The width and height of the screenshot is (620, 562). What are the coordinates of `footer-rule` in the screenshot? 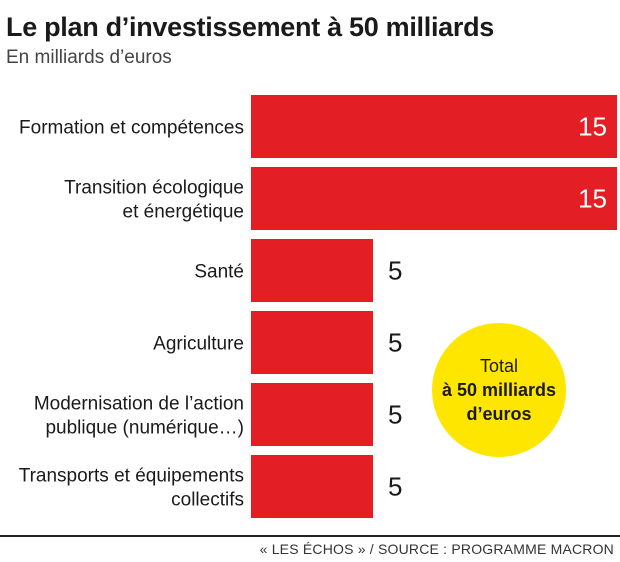 It's located at (310, 536).